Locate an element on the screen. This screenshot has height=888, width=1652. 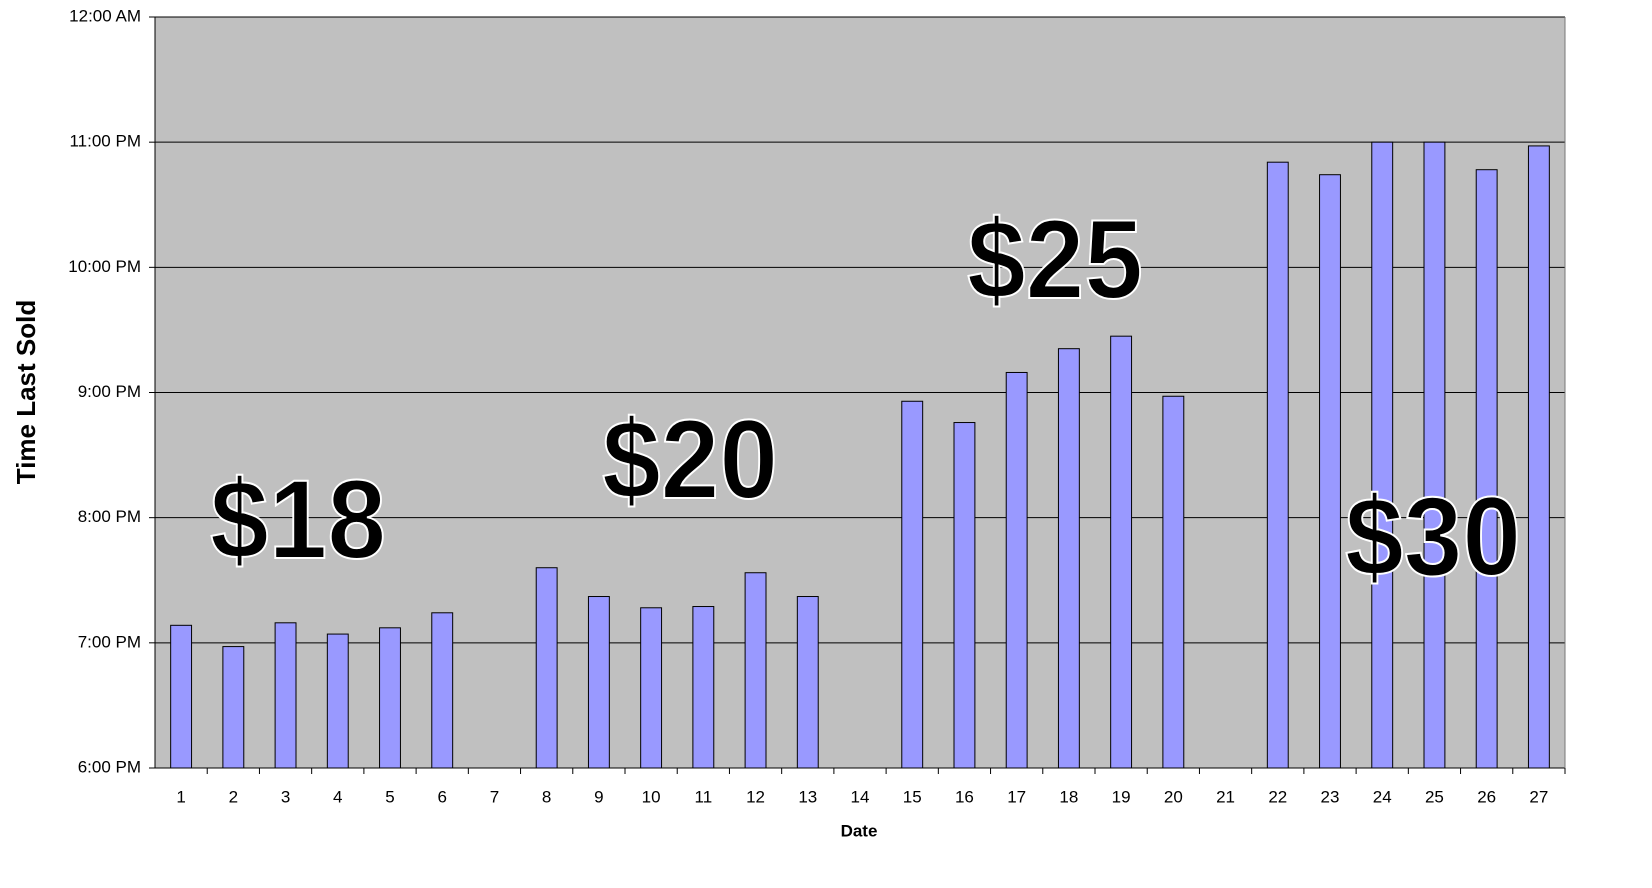
x-tick-label: 3 is located at coordinates (285, 796).